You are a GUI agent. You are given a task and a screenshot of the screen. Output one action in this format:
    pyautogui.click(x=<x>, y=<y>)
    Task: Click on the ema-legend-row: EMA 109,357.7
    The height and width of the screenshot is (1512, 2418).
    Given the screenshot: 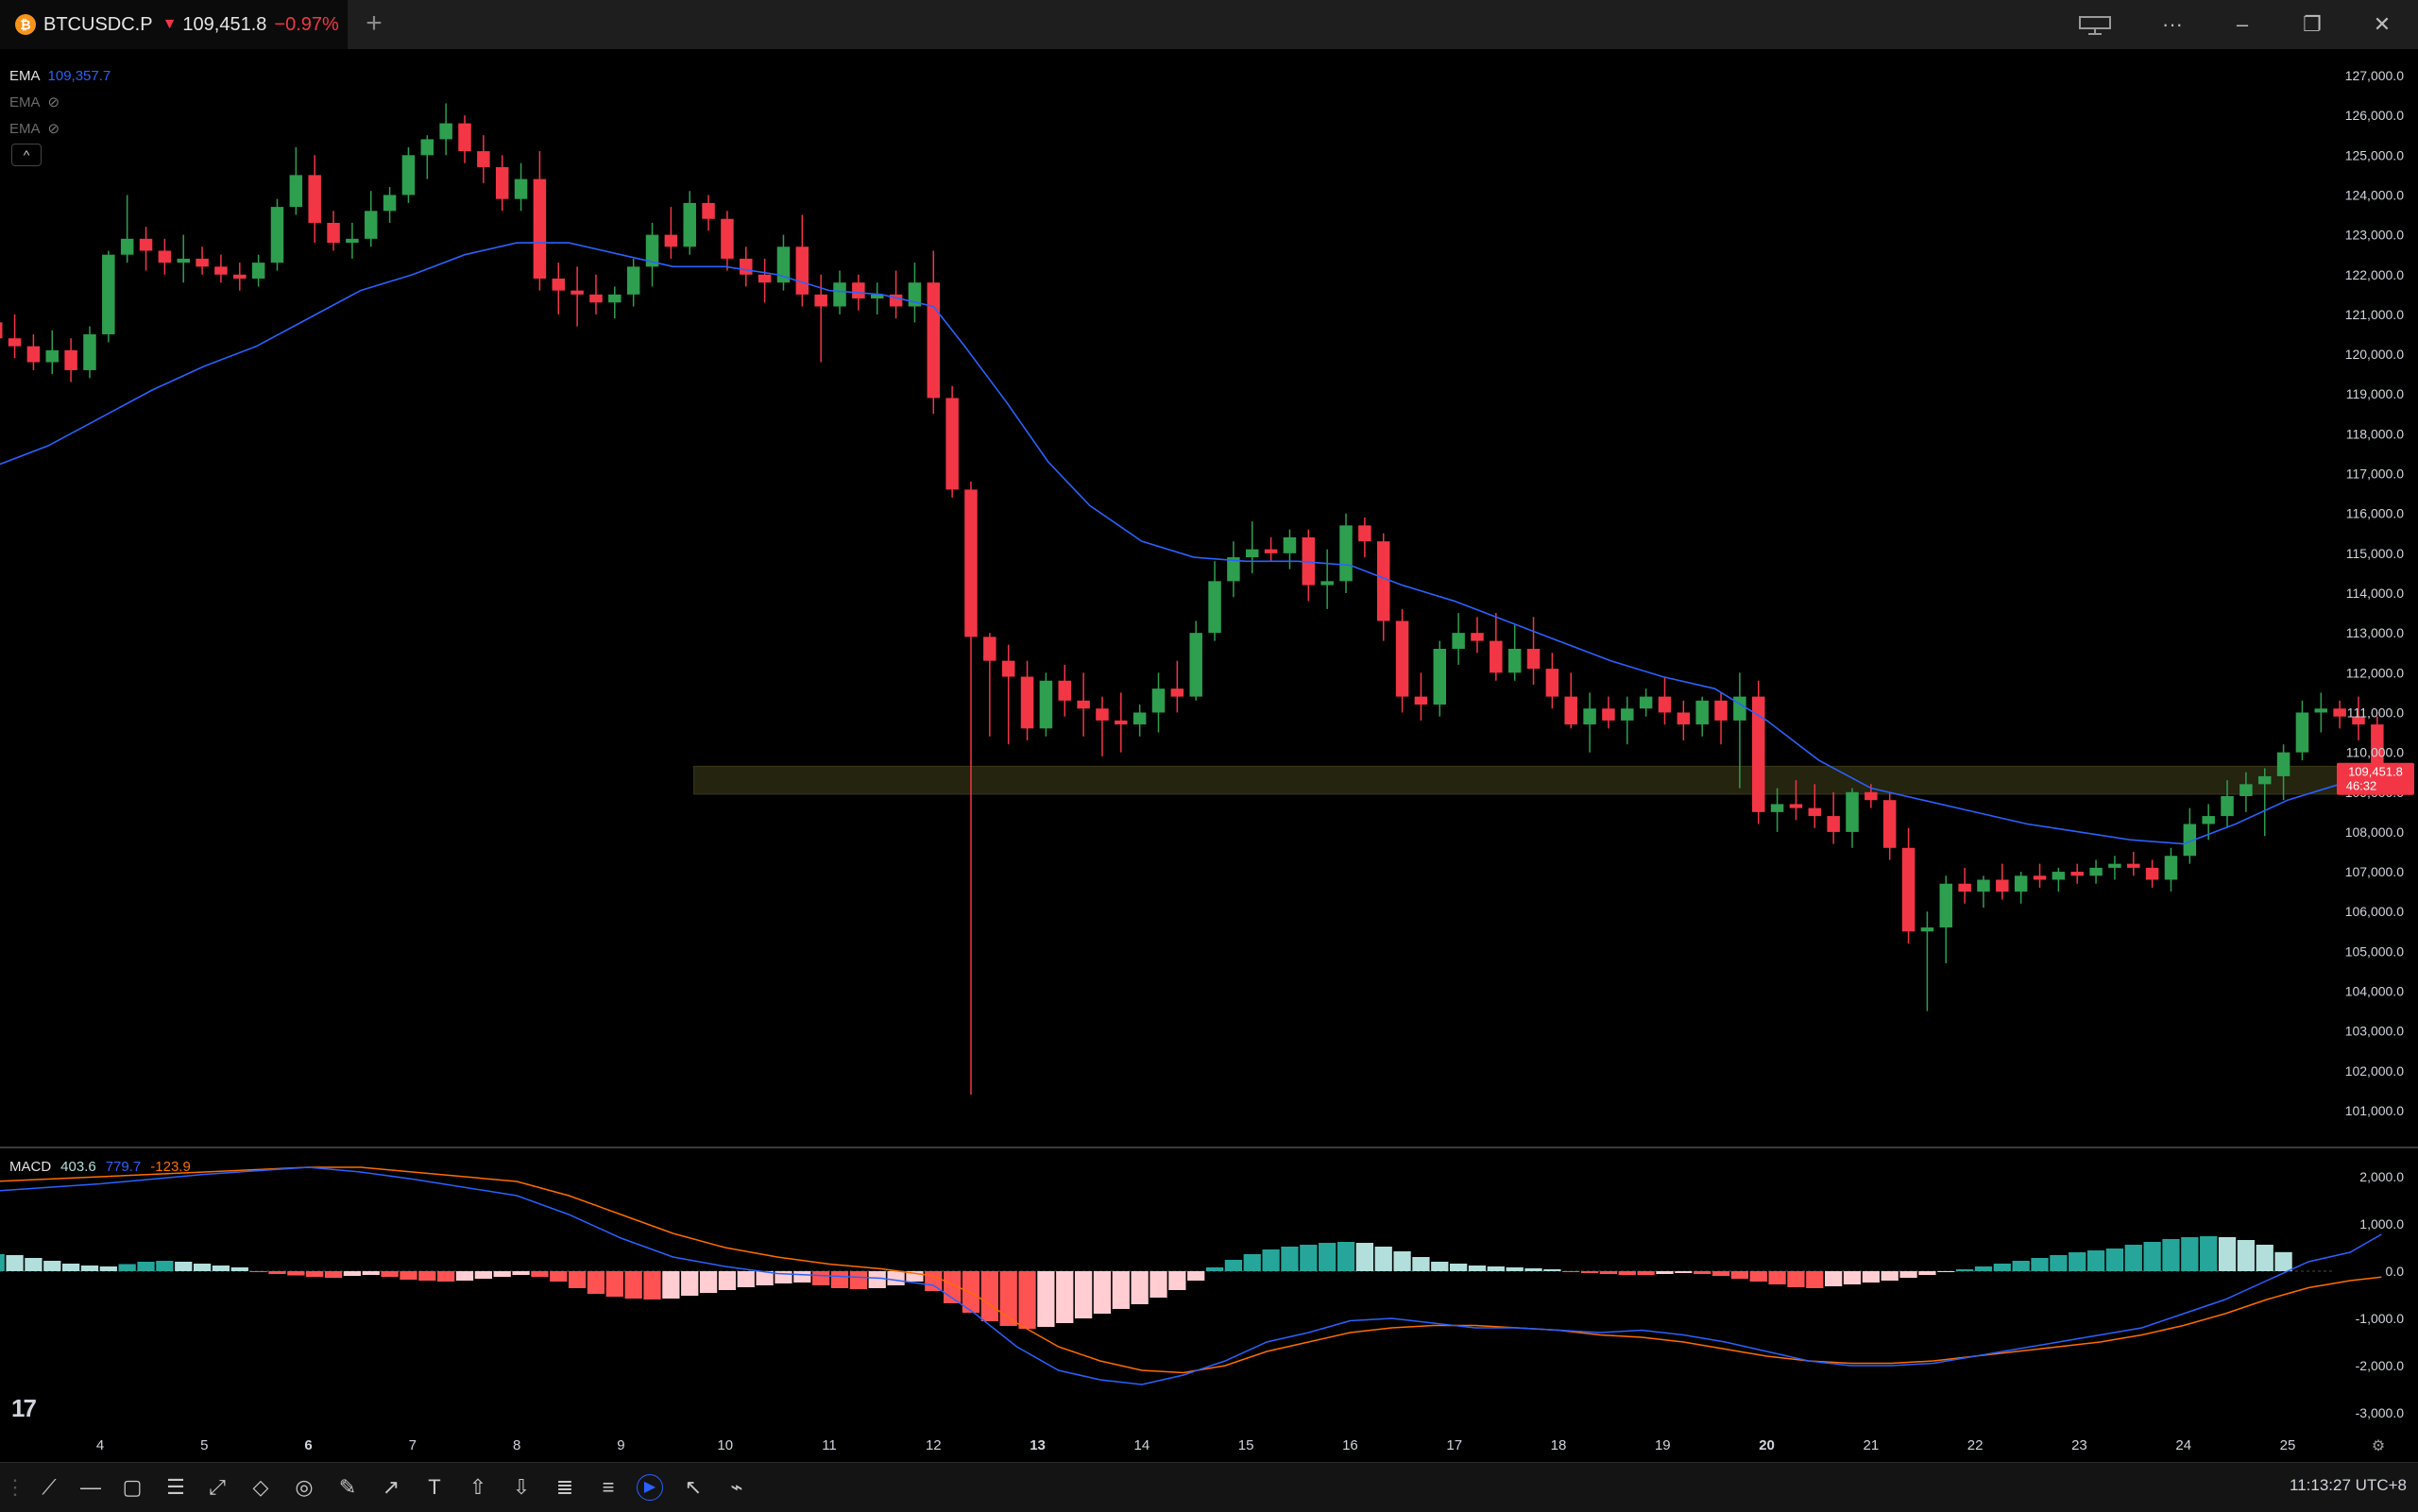 What is the action you would take?
    pyautogui.click(x=60, y=75)
    